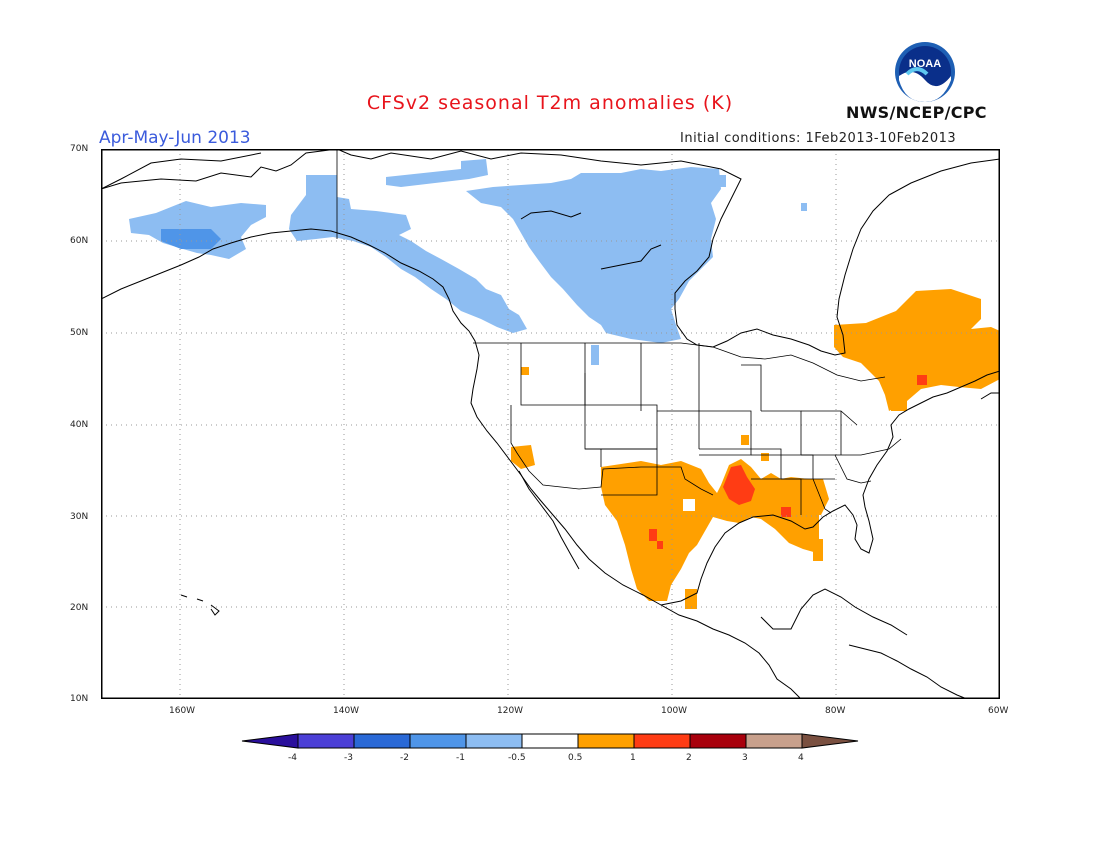 Image resolution: width=1100 pixels, height=850 pixels. What do you see at coordinates (633, 758) in the screenshot?
I see `colorbar-label: 1` at bounding box center [633, 758].